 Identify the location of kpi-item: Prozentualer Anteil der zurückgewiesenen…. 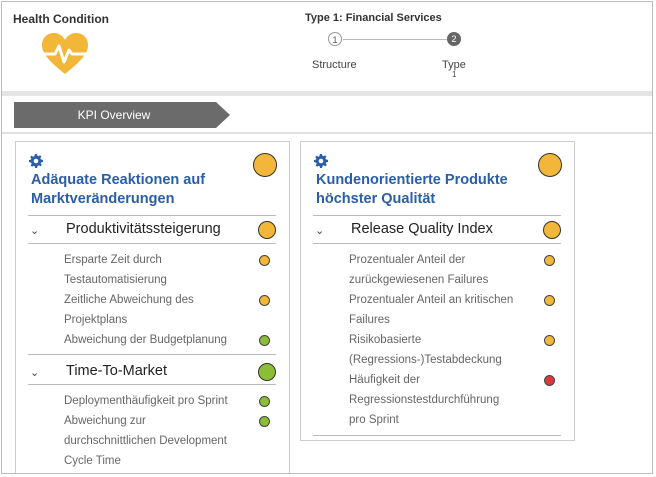
(418, 270).